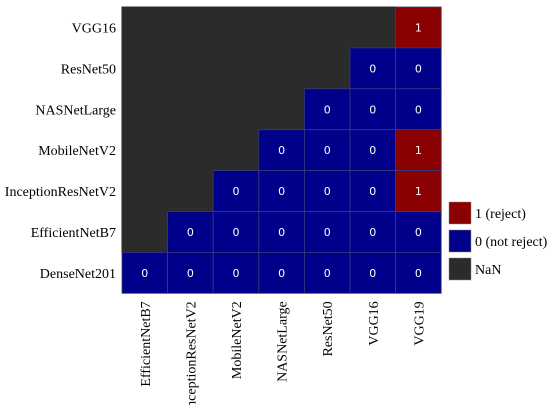  I want to click on column-label: VGG16, so click(374, 323).